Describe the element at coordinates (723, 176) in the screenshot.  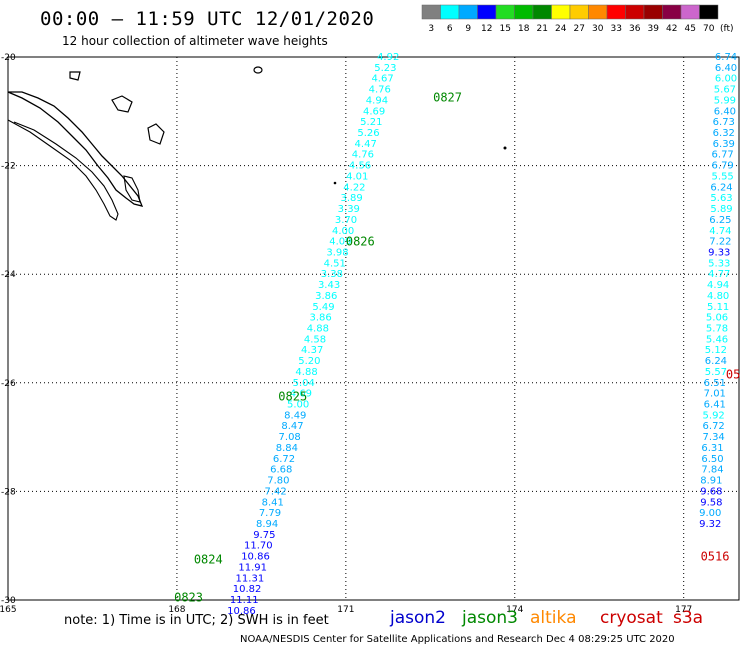
I see `swh-value: 5.55` at that location.